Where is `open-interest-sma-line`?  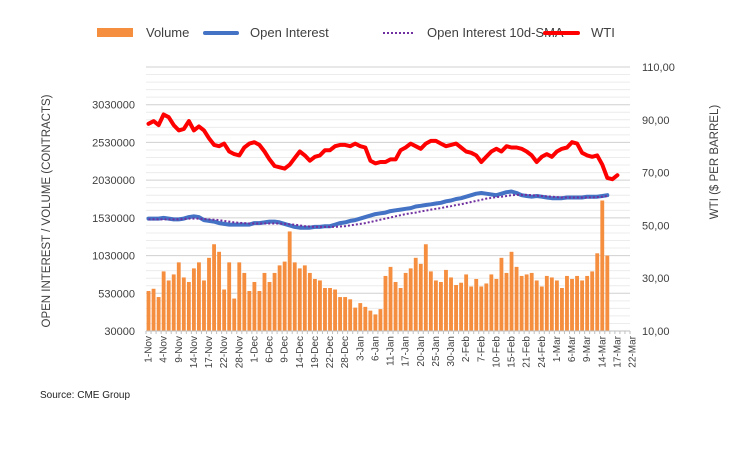
open-interest-sma-line is located at coordinates (378, 210).